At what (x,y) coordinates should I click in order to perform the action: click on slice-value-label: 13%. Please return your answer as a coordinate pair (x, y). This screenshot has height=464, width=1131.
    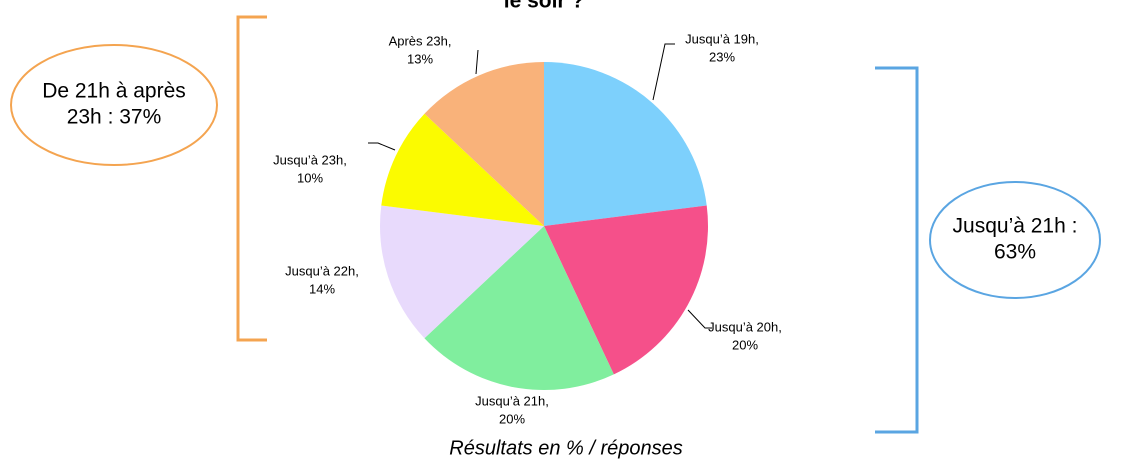
    Looking at the image, I should click on (420, 58).